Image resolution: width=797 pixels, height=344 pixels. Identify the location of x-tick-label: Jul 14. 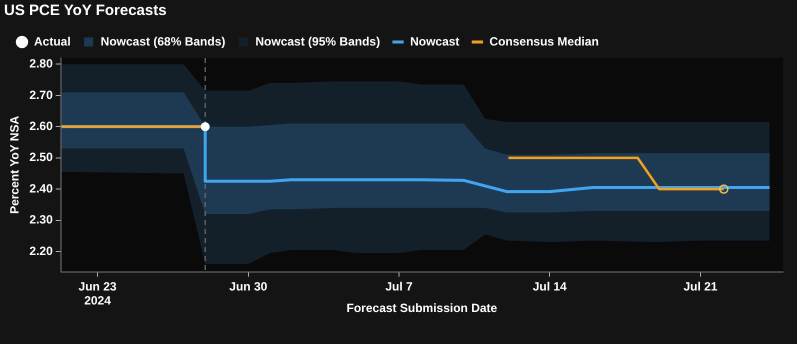
(550, 286).